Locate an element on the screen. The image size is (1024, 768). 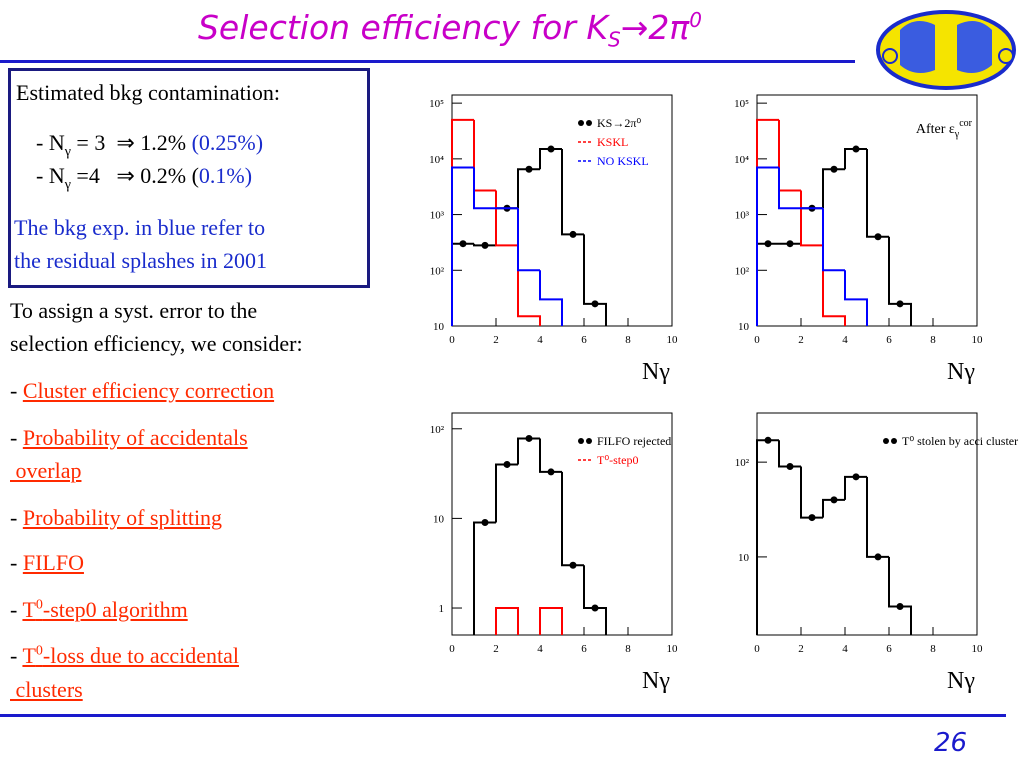
box-line: - Nγ =4 ⇒ 0.2% (0.1%) is located at coordinates (144, 178).